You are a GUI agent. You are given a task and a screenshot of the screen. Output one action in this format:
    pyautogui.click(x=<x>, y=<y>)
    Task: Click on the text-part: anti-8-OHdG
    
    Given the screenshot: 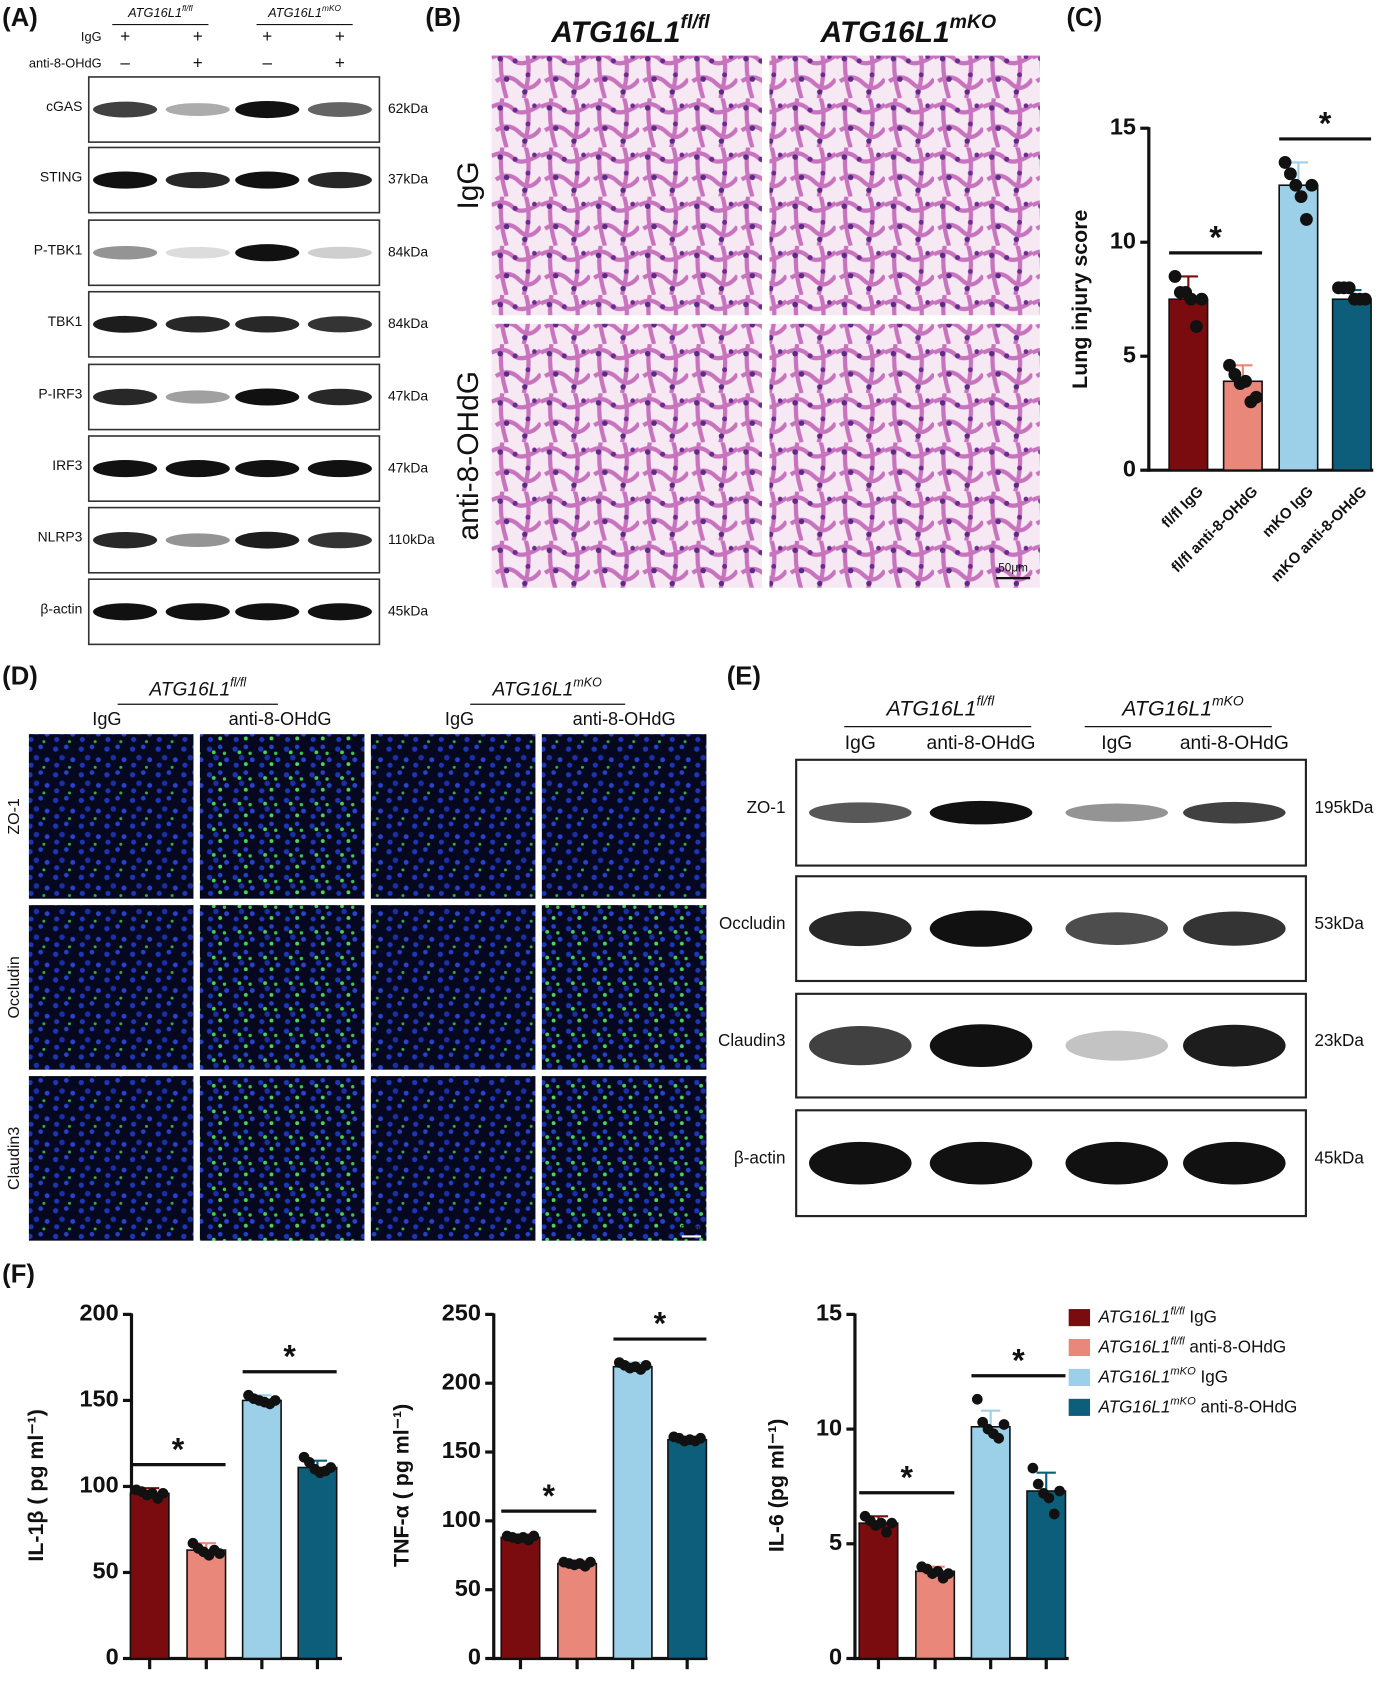 What is the action you would take?
    pyautogui.click(x=1247, y=1406)
    